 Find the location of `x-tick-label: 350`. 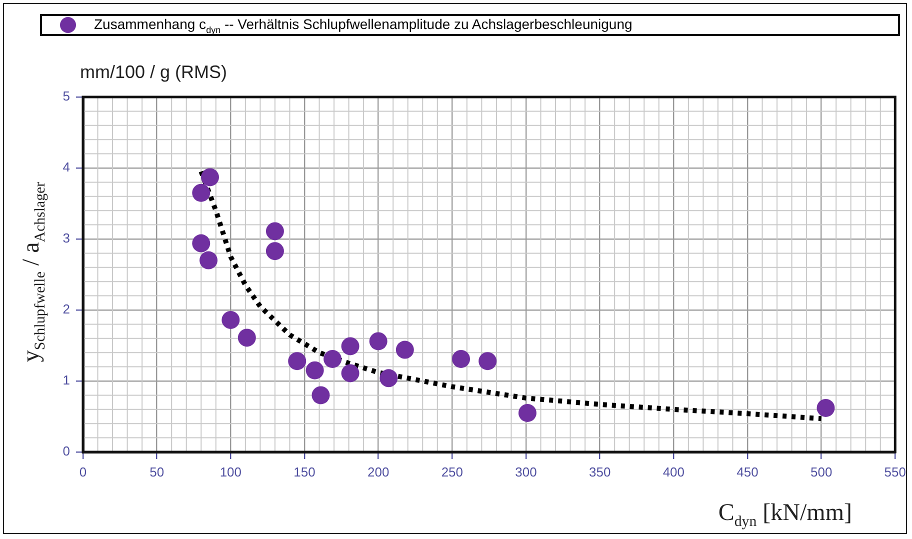

x-tick-label: 350 is located at coordinates (599, 472).